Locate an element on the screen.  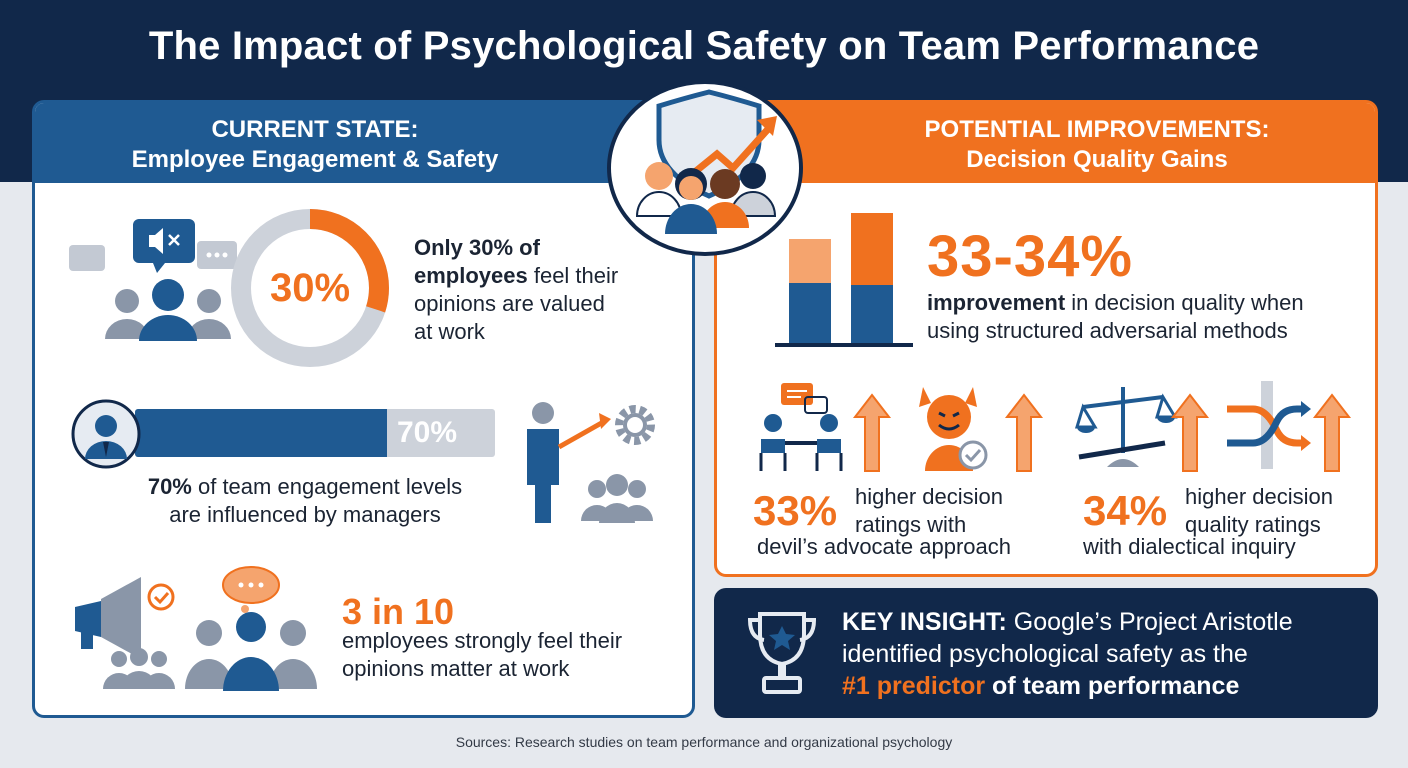
stat-b-line3: with dialectical inquiry is located at coordinates (1189, 546).